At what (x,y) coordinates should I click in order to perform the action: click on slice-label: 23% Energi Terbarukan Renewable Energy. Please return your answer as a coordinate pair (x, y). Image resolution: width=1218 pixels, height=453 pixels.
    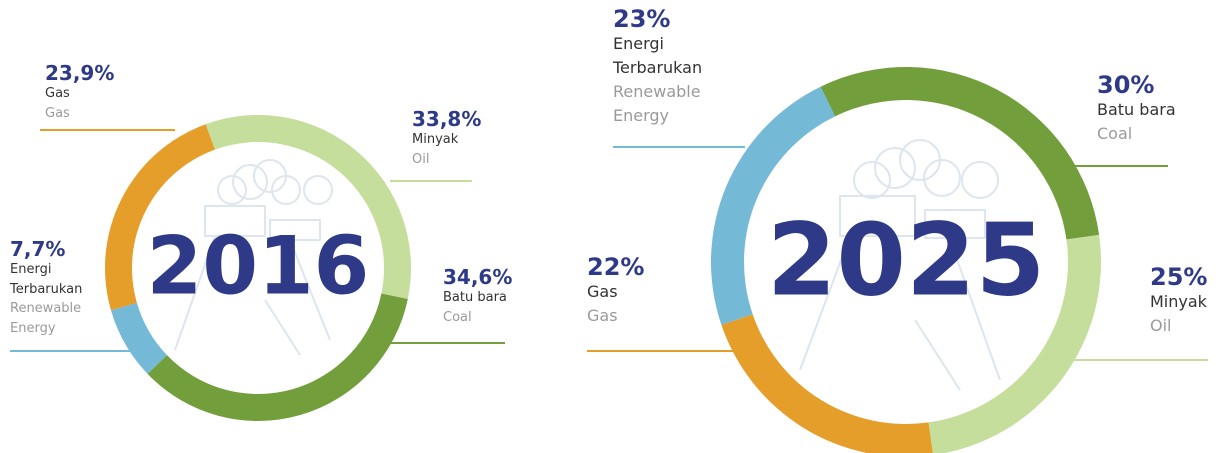
    Looking at the image, I should click on (668, 67).